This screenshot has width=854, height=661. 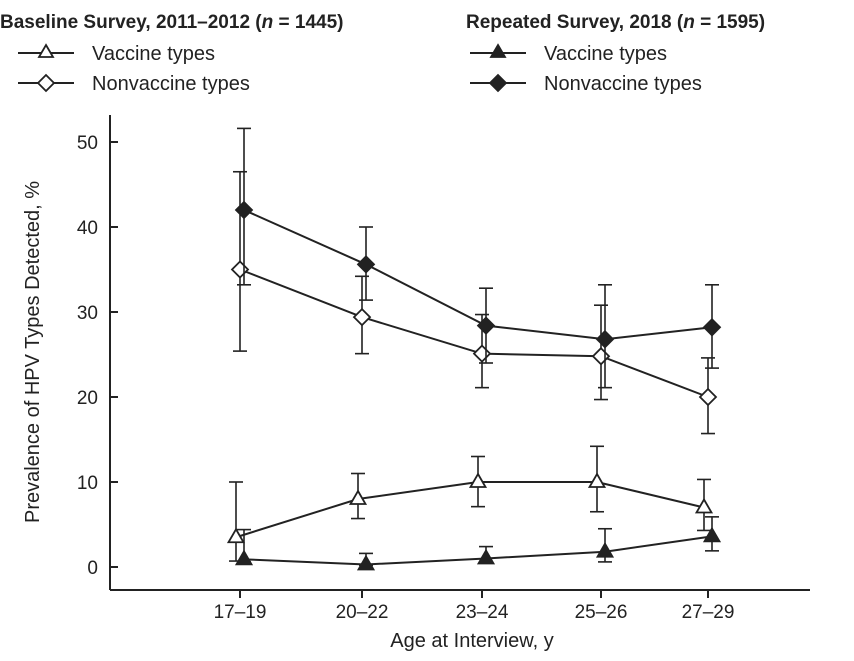 I want to click on x-tick-label: 27–29, so click(x=708, y=612).